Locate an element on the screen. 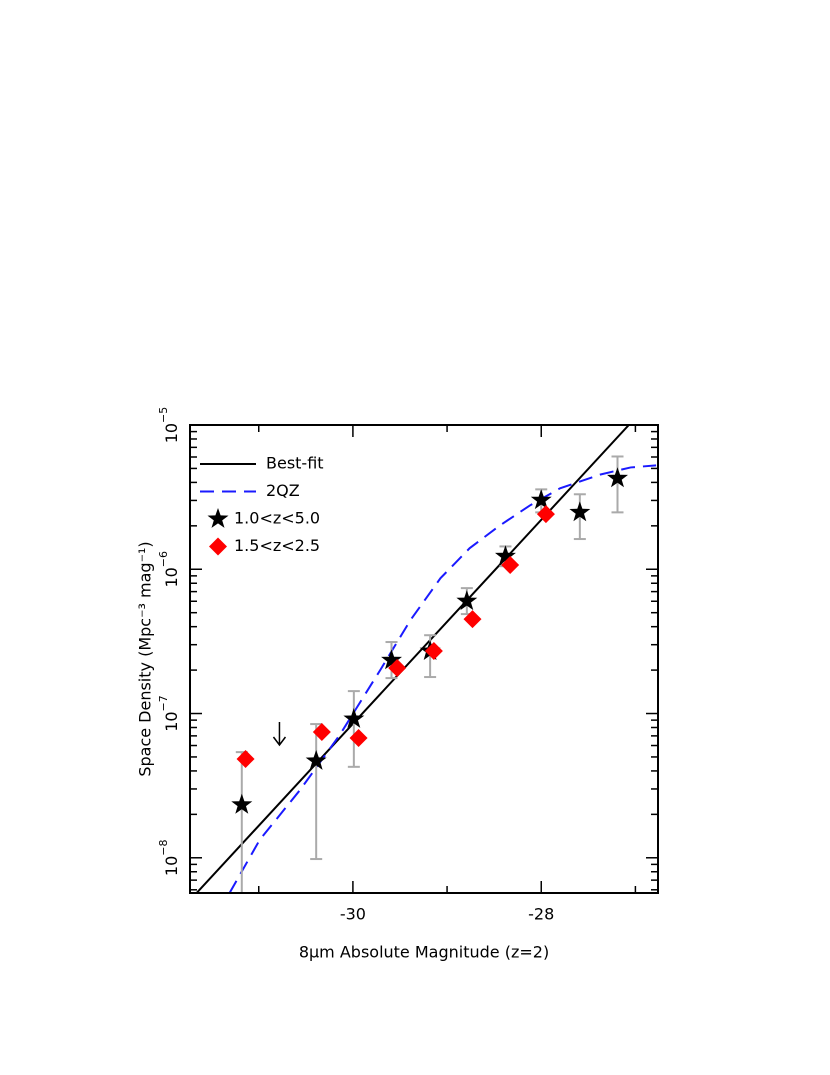 This screenshot has height=1075, width=830. y-tick-exponent: −5 is located at coordinates (163, 415).